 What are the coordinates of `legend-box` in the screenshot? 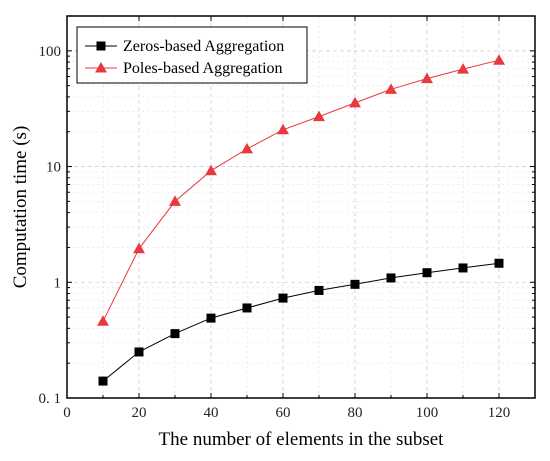 It's located at (192, 55).